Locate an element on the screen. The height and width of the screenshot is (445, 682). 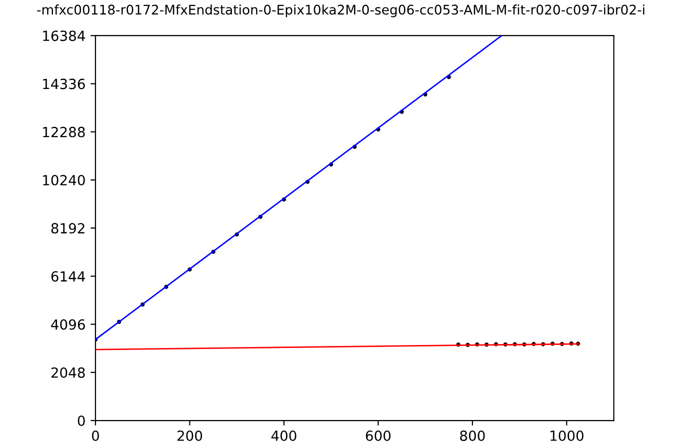
y-tick-label: 4096 is located at coordinates (68, 324).